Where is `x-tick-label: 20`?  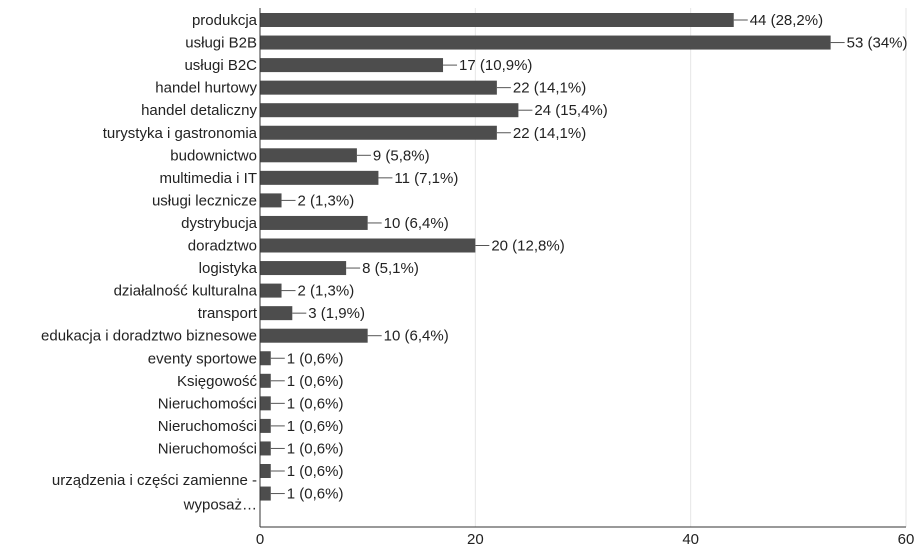 x-tick-label: 20 is located at coordinates (475, 538).